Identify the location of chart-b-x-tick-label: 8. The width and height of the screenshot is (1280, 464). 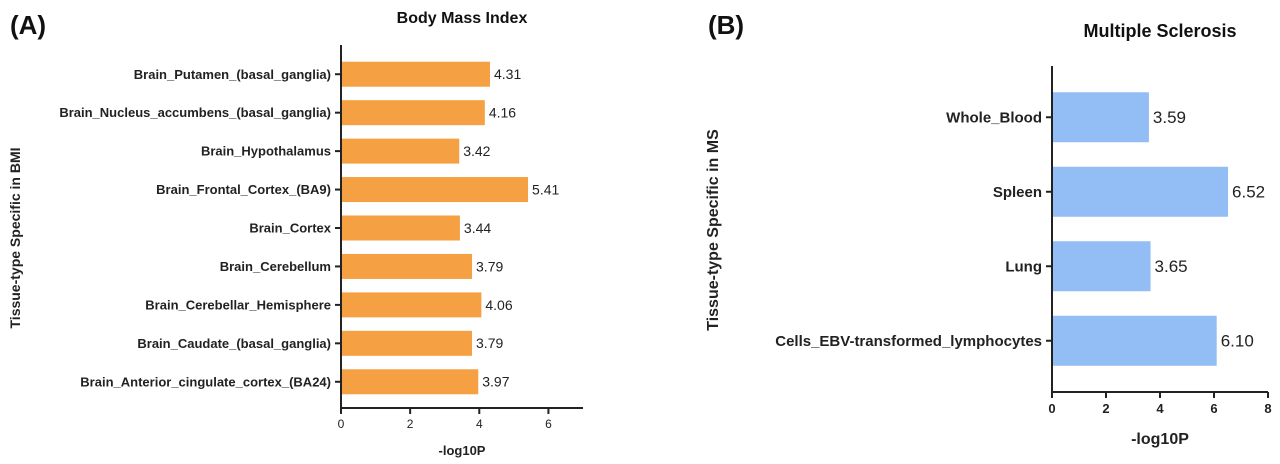
(1267, 408).